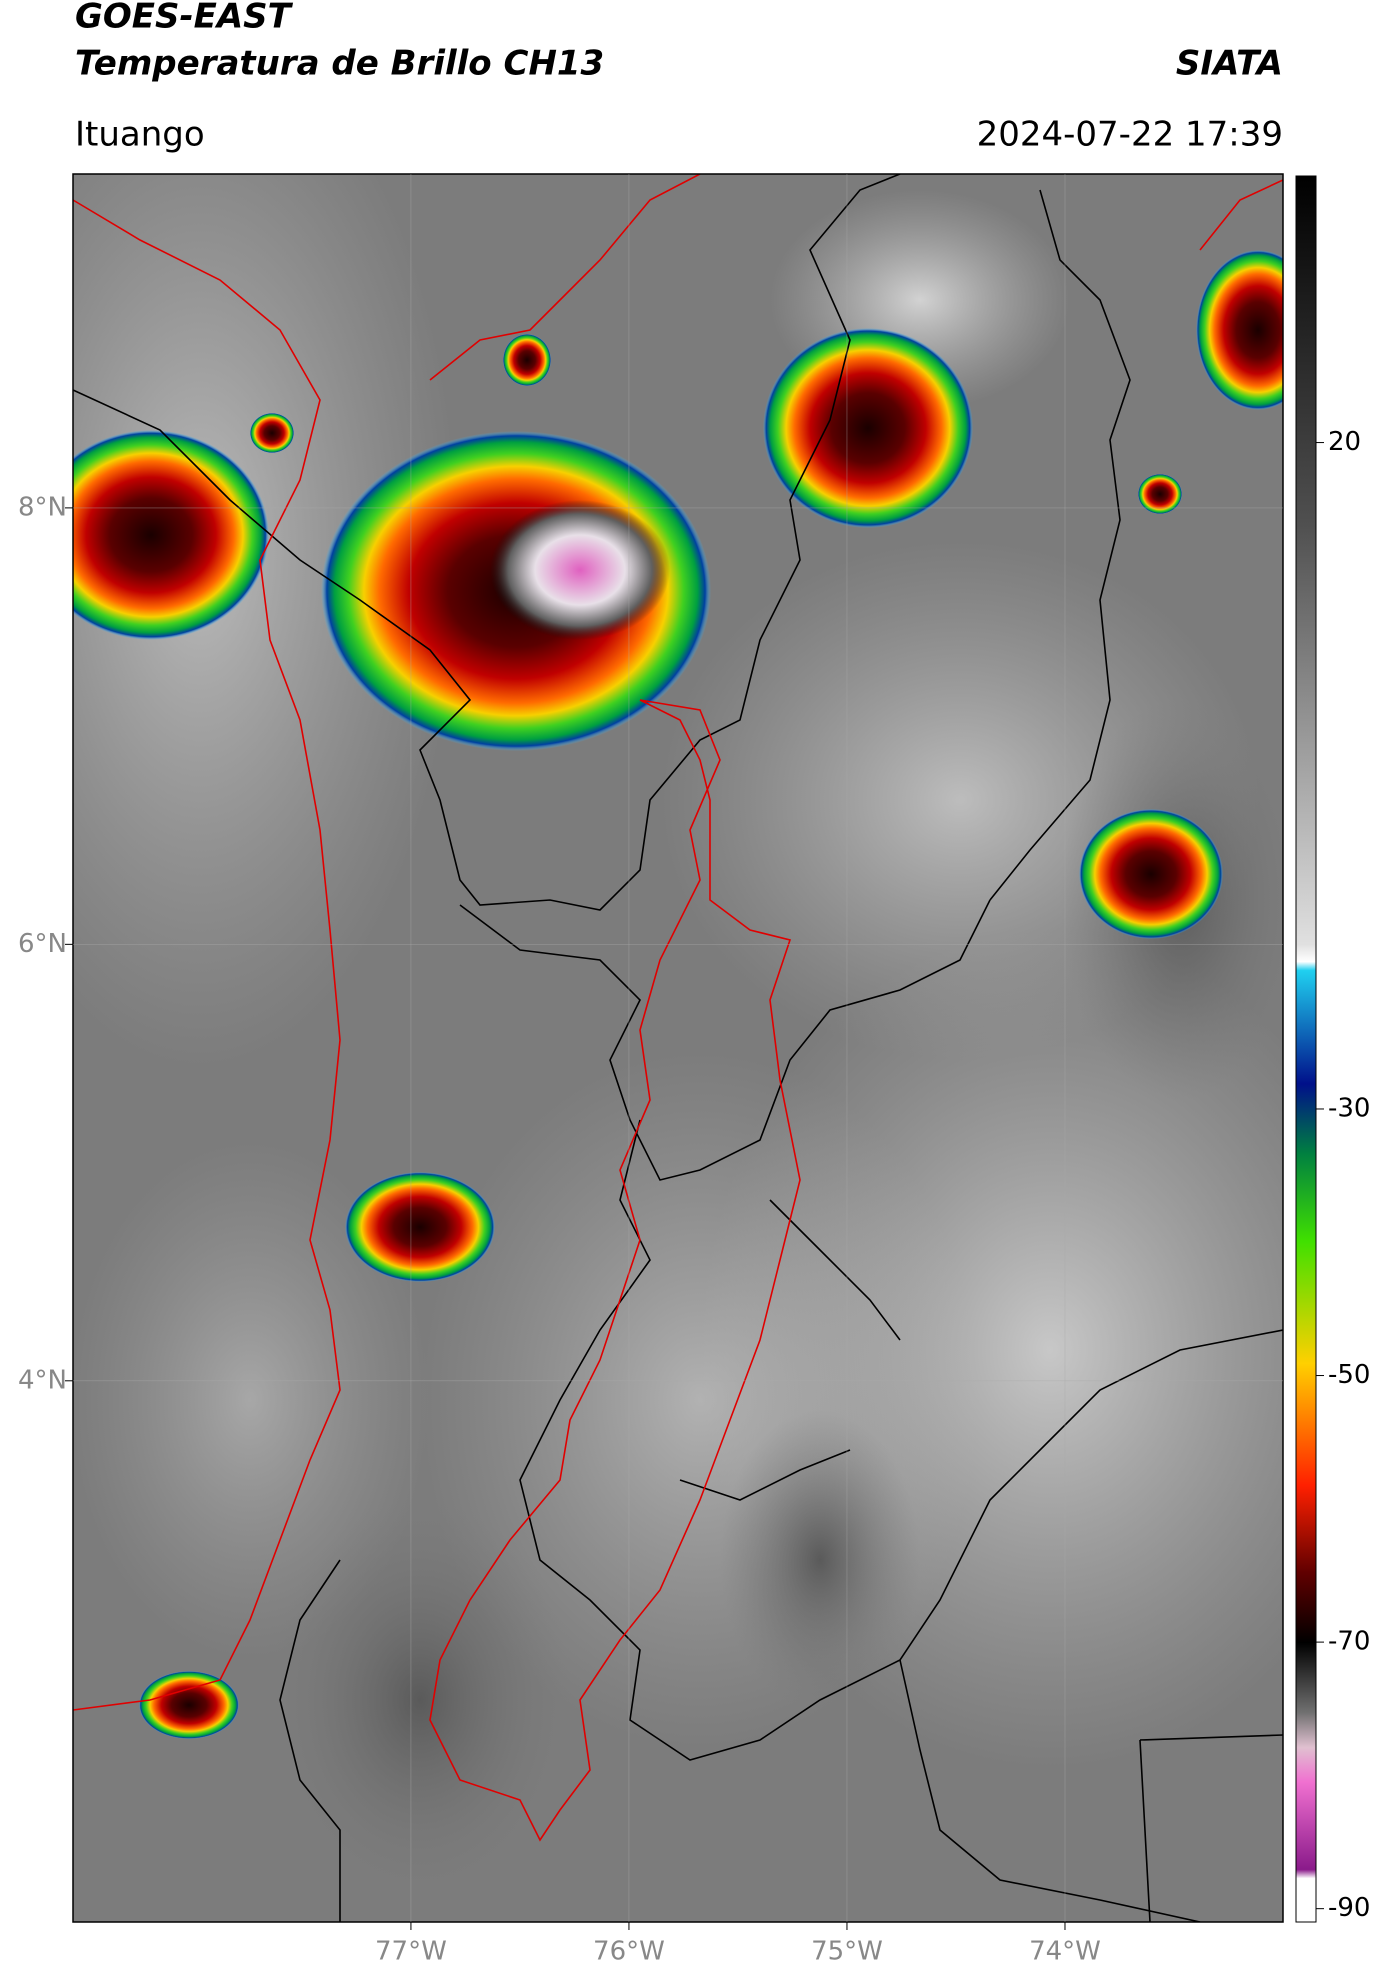 This screenshot has width=1384, height=1985. What do you see at coordinates (847, 1952) in the screenshot?
I see `x-tick-label: 75°W` at bounding box center [847, 1952].